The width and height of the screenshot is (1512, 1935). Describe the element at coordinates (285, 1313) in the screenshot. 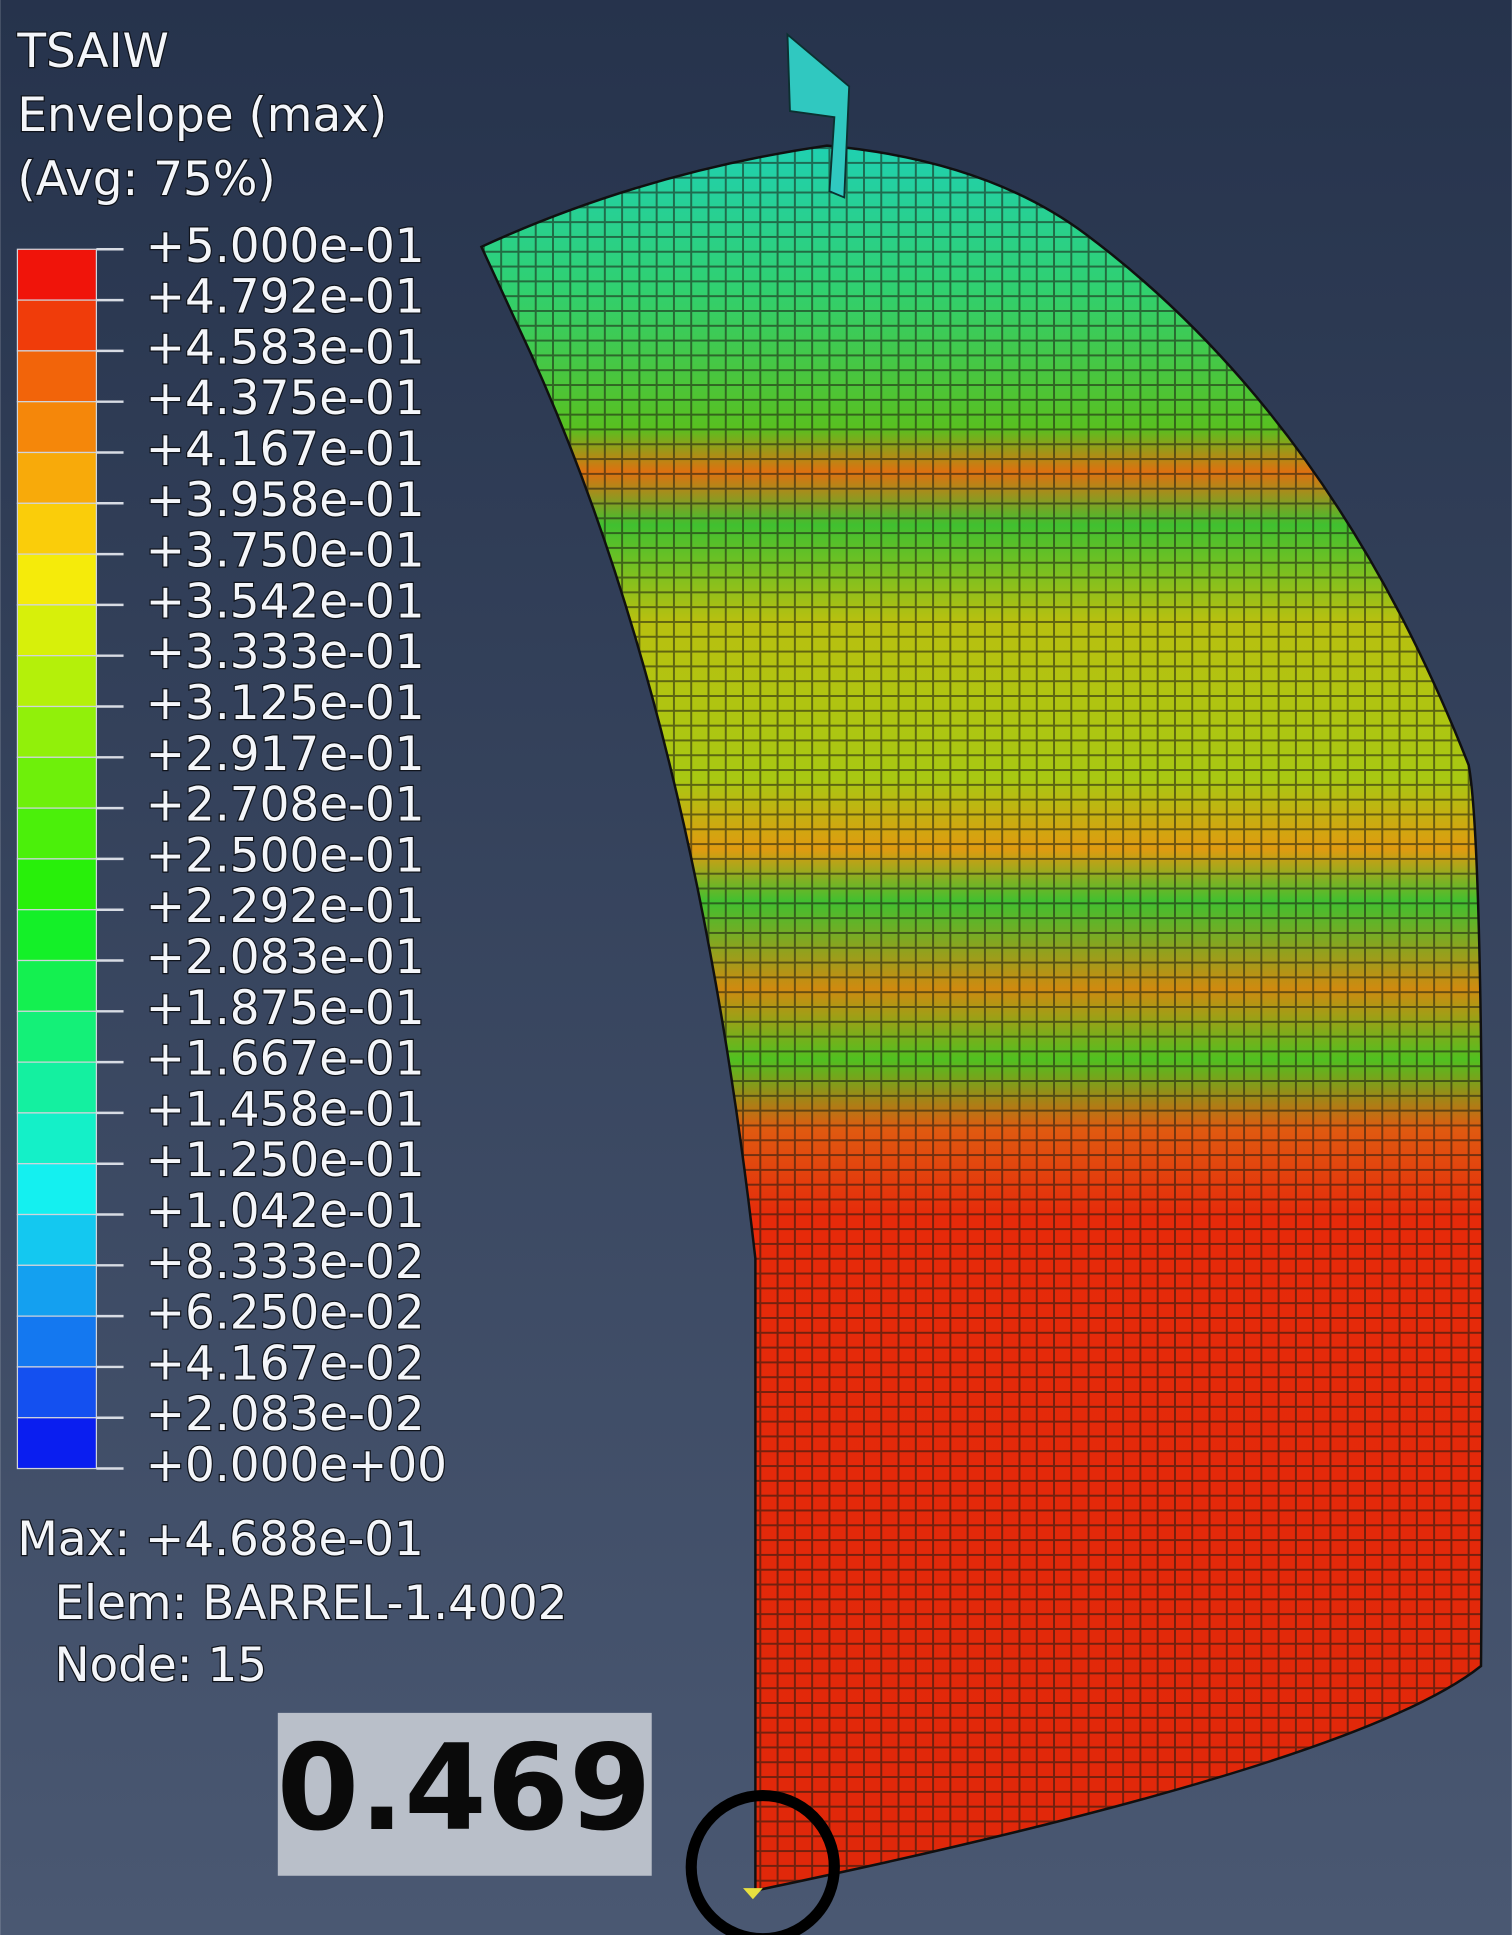

I see `legend-label: +6.250e-02` at that location.